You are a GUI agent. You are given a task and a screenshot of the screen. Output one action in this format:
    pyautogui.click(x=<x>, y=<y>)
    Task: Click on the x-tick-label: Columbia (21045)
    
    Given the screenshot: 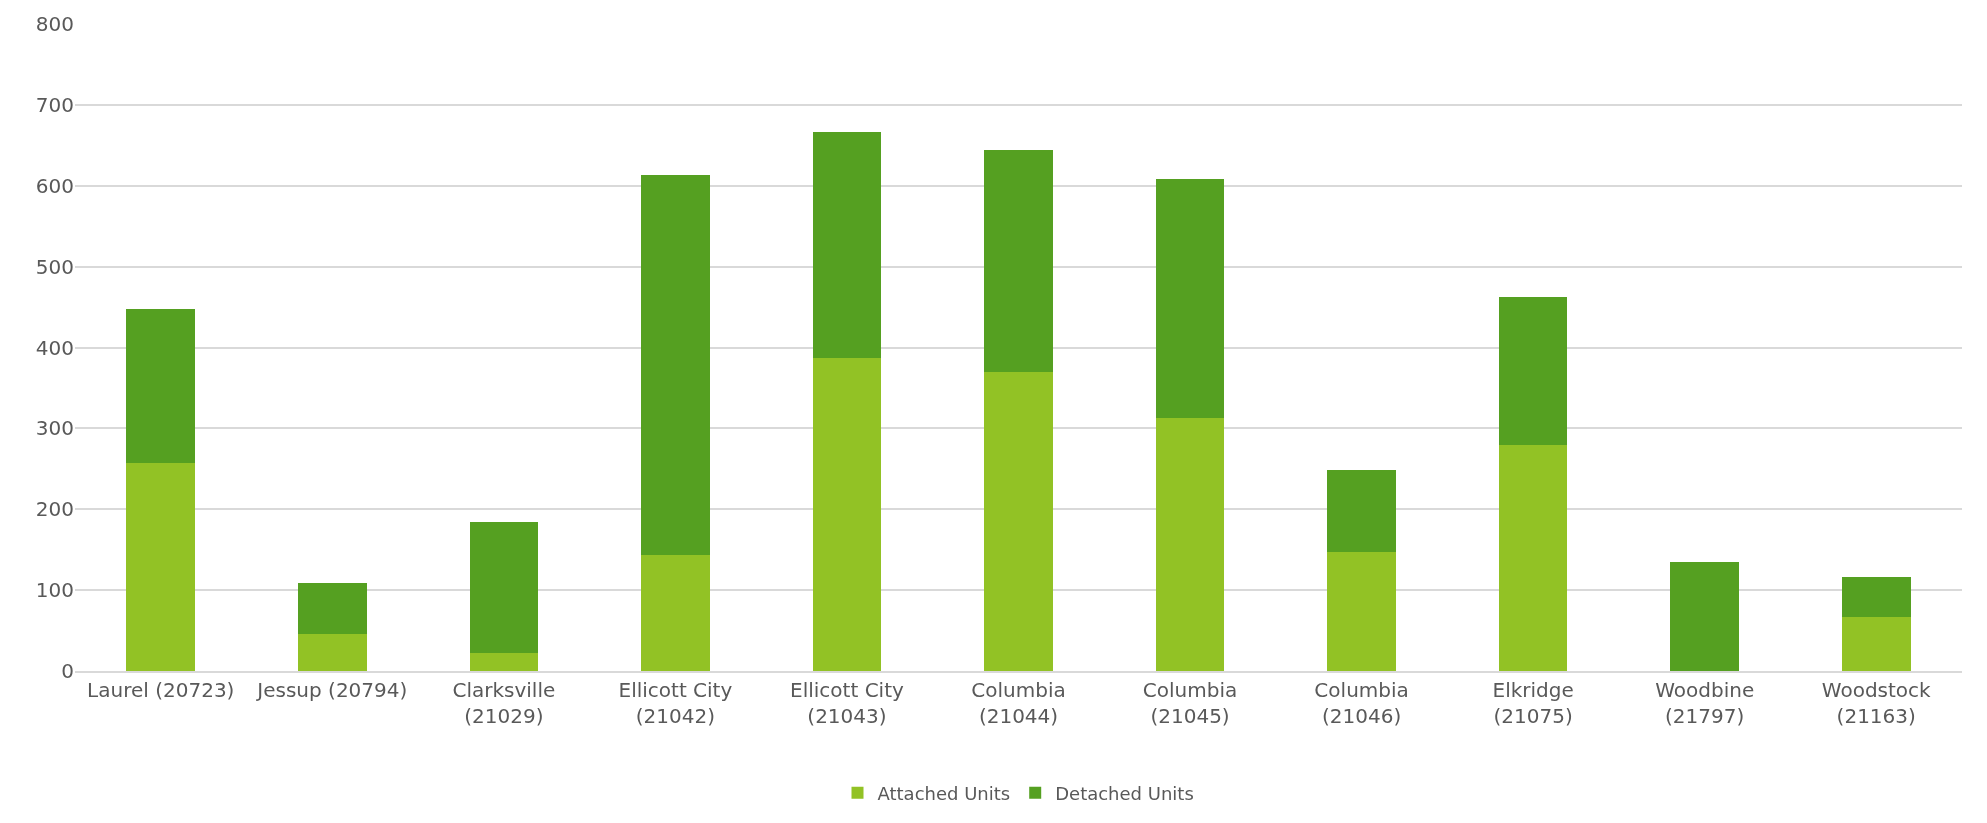 What is the action you would take?
    pyautogui.click(x=1190, y=703)
    